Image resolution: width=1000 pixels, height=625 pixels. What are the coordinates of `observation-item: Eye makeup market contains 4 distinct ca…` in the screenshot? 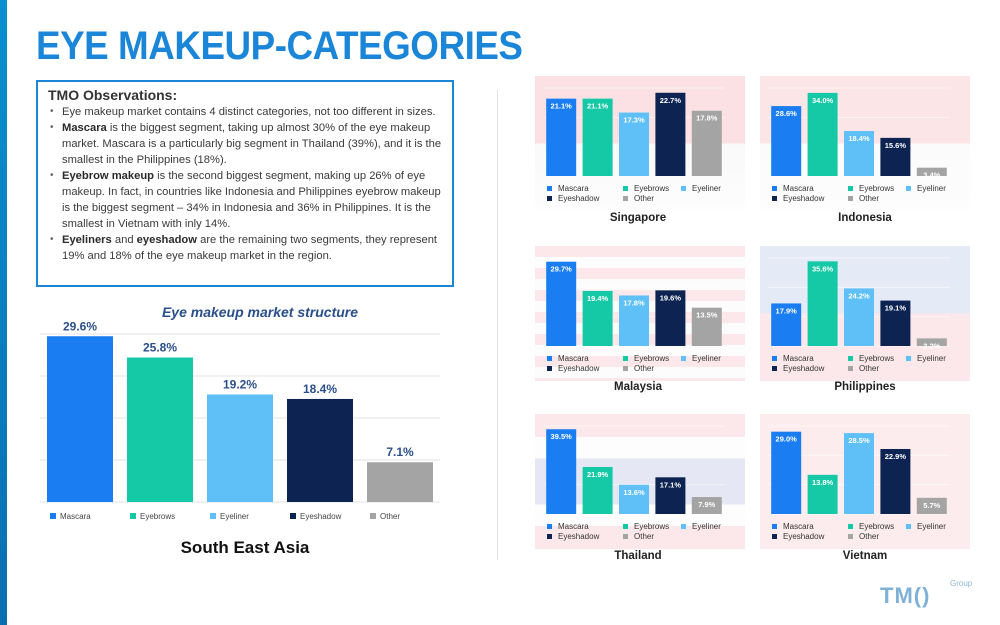 It's located at (246, 112).